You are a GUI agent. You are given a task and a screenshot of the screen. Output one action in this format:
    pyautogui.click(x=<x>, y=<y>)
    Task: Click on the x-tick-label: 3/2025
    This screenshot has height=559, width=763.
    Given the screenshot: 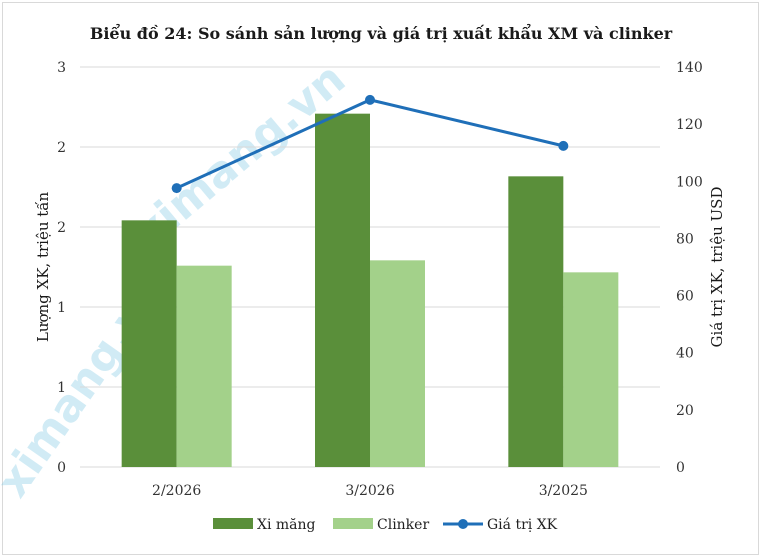 What is the action you would take?
    pyautogui.click(x=563, y=491)
    